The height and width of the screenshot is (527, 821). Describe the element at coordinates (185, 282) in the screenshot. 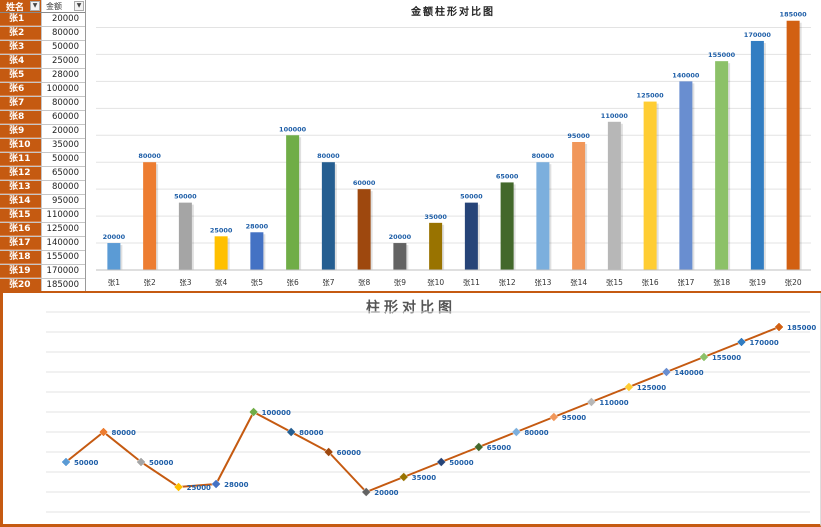

I see `x-tick-label: 张3` at that location.